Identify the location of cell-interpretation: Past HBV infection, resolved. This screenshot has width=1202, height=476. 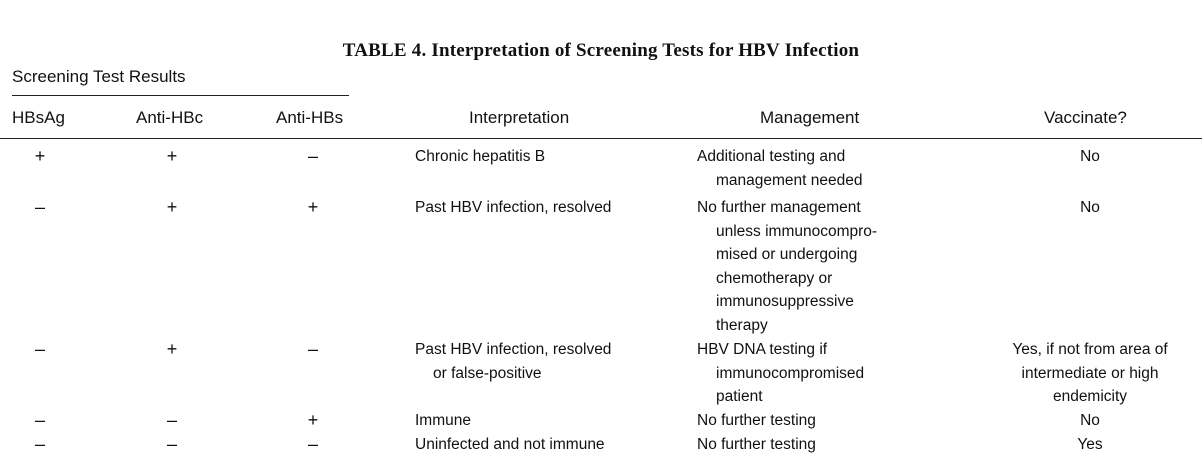
(513, 208).